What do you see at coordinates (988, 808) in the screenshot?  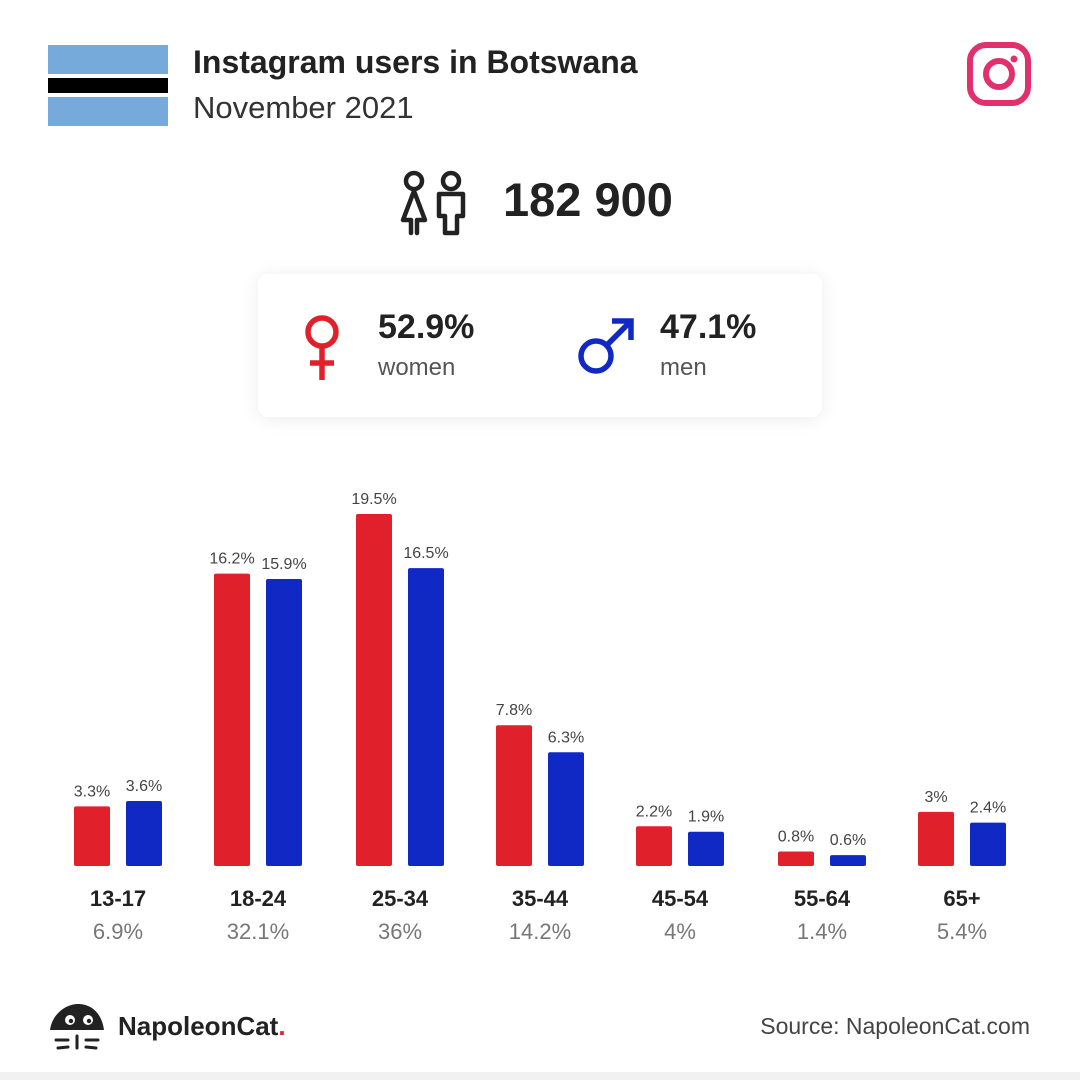 I see `data-label-men-65+: 2.4%` at bounding box center [988, 808].